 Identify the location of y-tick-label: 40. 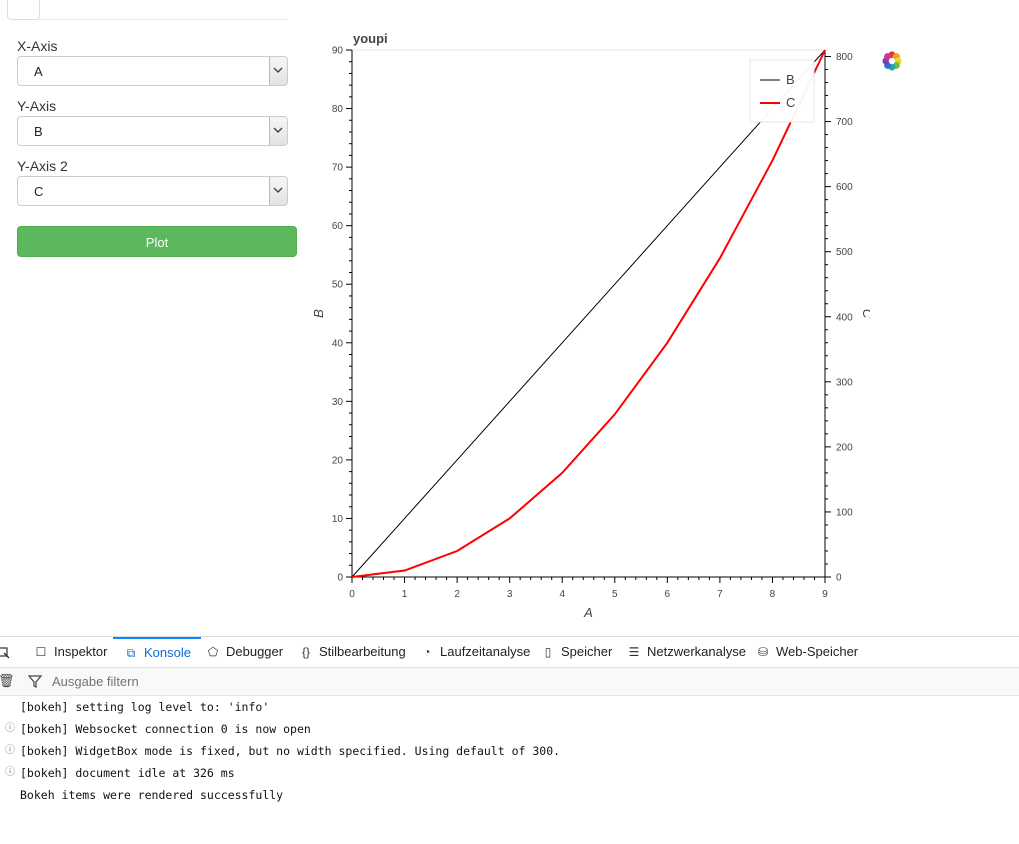
(338, 343).